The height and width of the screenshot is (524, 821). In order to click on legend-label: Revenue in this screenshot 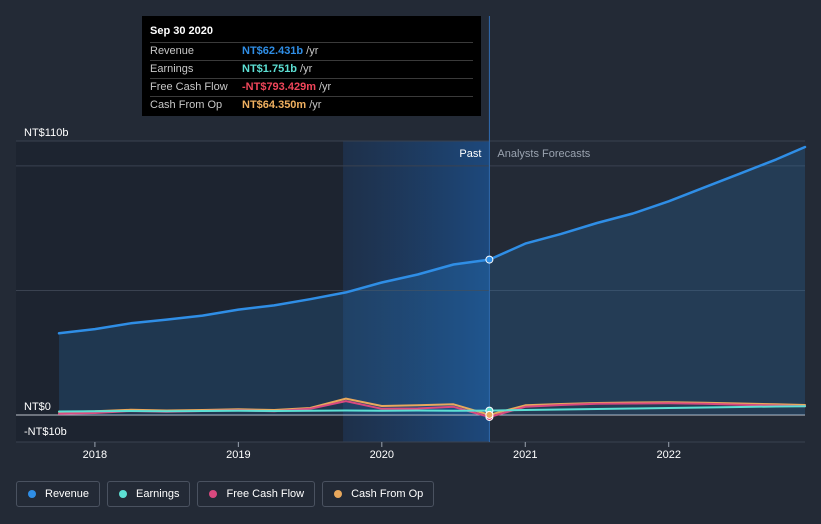, I will do `click(67, 494)`.